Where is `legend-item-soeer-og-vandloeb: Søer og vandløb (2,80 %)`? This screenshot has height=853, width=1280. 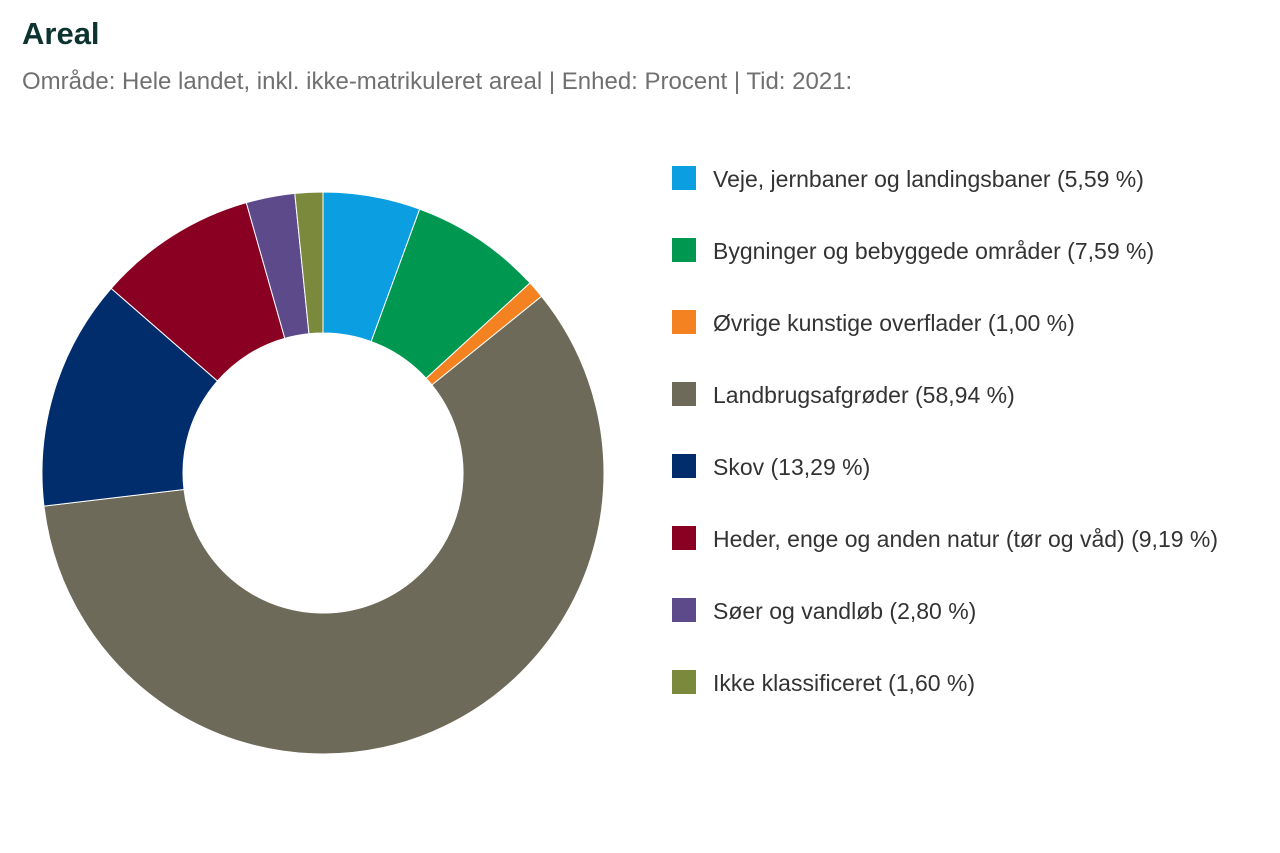
legend-item-soeer-og-vandloeb: Søer og vandløb (2,80 %) is located at coordinates (824, 611).